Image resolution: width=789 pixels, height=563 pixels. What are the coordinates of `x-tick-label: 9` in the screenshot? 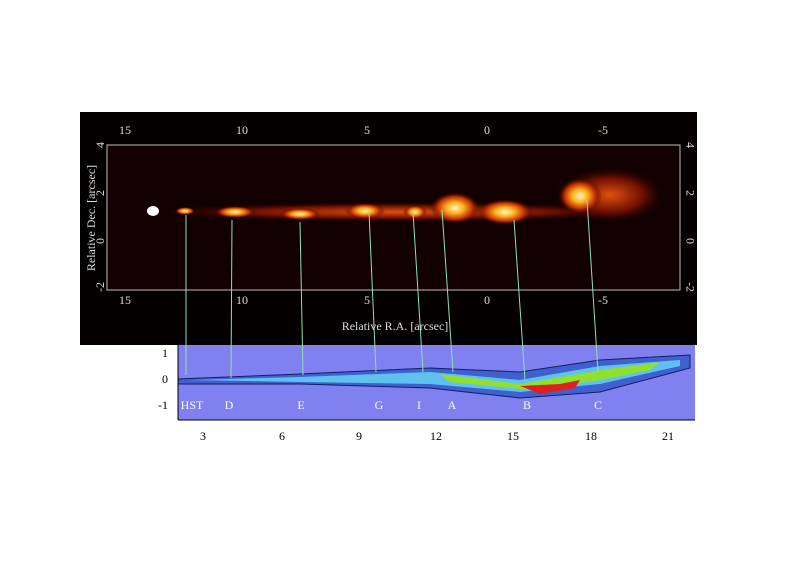 It's located at (359, 436).